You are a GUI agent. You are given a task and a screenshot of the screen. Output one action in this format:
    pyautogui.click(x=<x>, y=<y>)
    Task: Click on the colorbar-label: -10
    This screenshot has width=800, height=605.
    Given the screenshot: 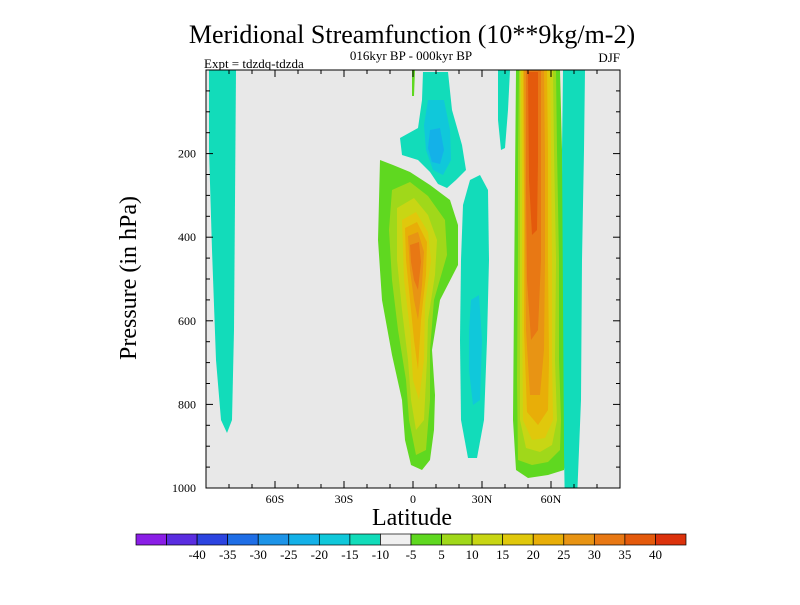 What is the action you would take?
    pyautogui.click(x=380, y=554)
    